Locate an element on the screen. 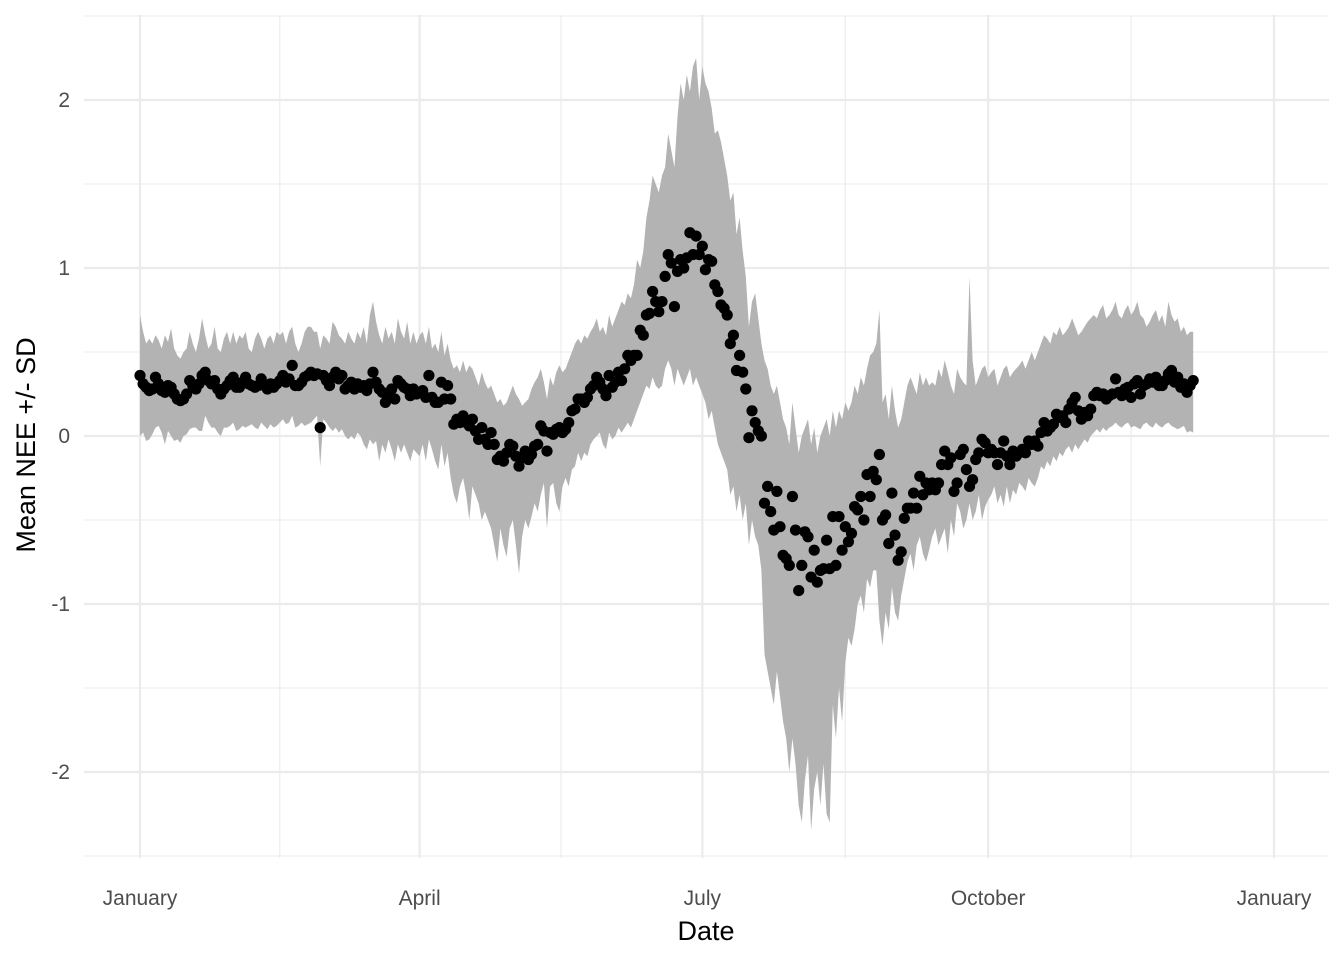 Image resolution: width=1344 pixels, height=960 pixels. y-tick-label: 1 is located at coordinates (64, 268).